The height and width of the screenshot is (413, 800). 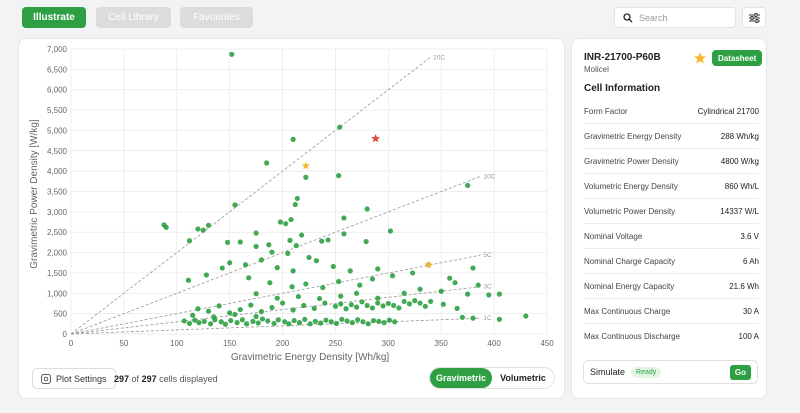 What do you see at coordinates (376, 138) in the screenshot?
I see `selected-point` at bounding box center [376, 138].